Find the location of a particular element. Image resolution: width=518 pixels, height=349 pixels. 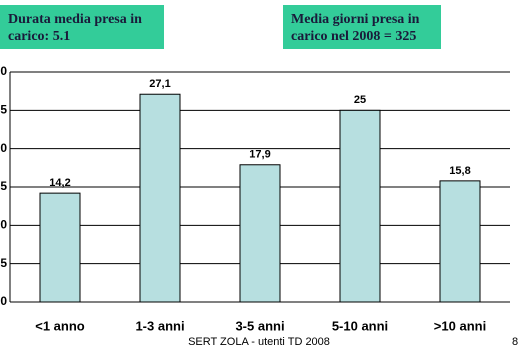

x-tick-label: 5-10 anni is located at coordinates (360, 325).